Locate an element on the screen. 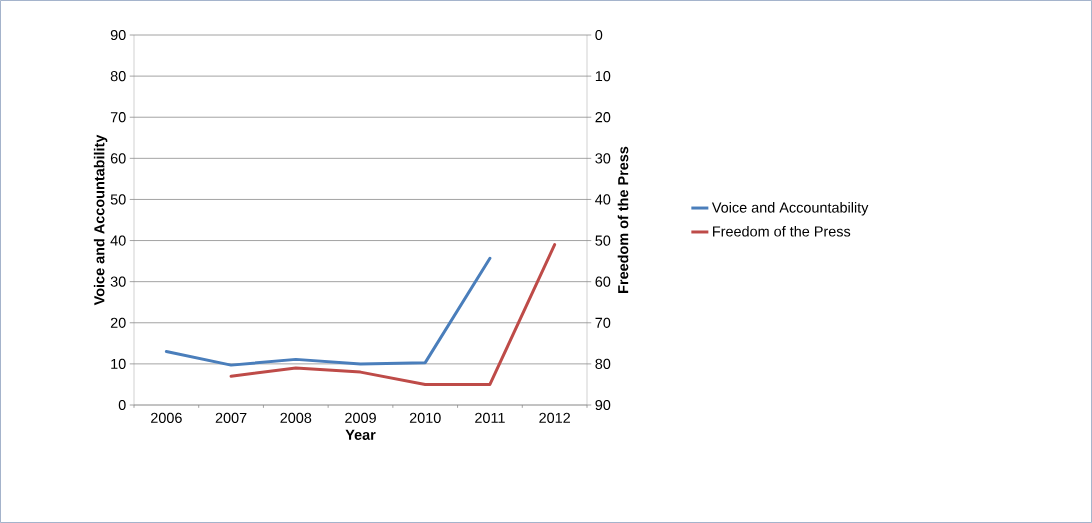  y2-tick-label: 40 is located at coordinates (603, 199).